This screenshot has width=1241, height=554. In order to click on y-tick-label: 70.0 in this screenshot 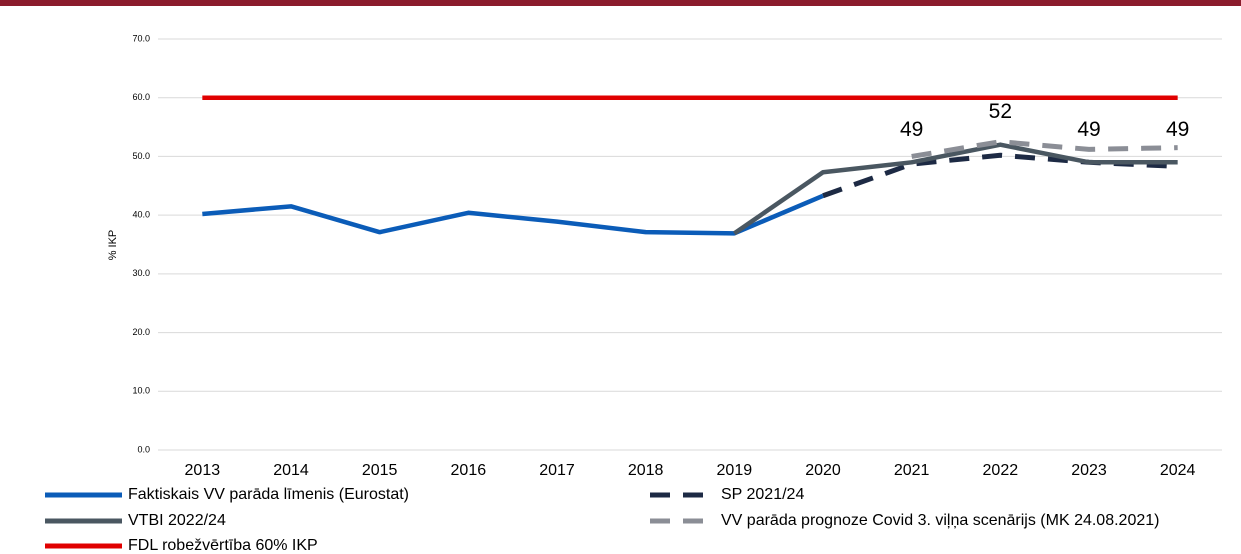, I will do `click(141, 38)`.